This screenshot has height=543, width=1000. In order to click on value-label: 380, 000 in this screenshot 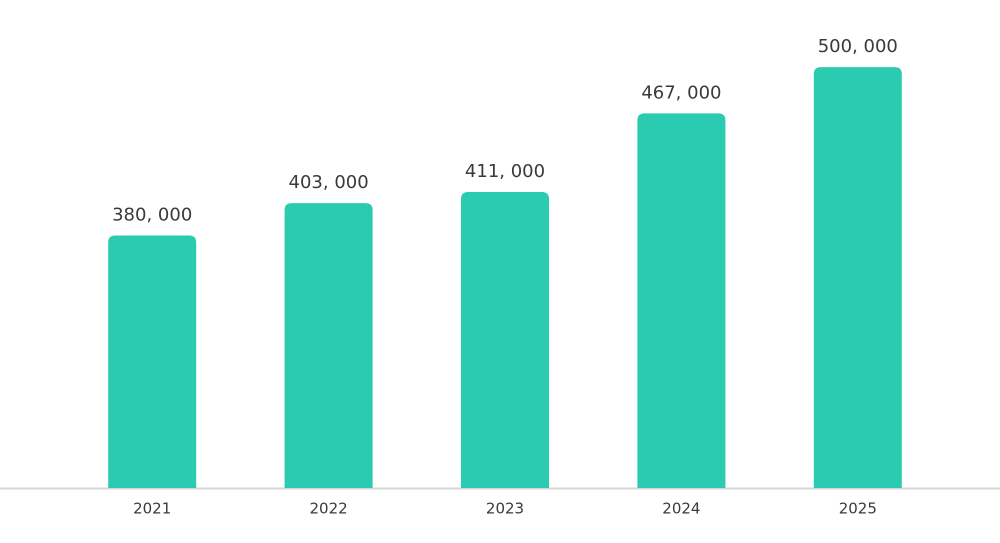, I will do `click(152, 214)`.